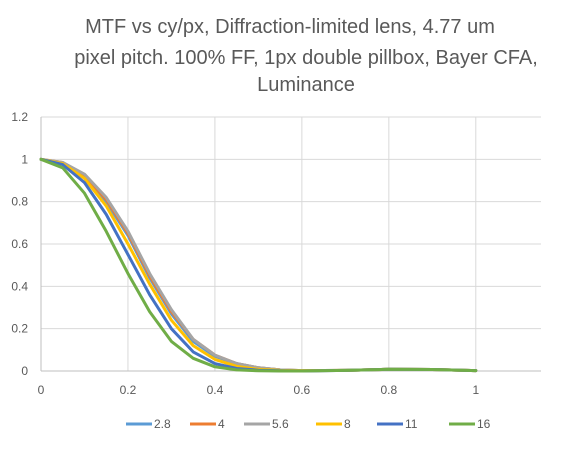 The height and width of the screenshot is (454, 564). What do you see at coordinates (41, 390) in the screenshot?
I see `x-tick-label: 0` at bounding box center [41, 390].